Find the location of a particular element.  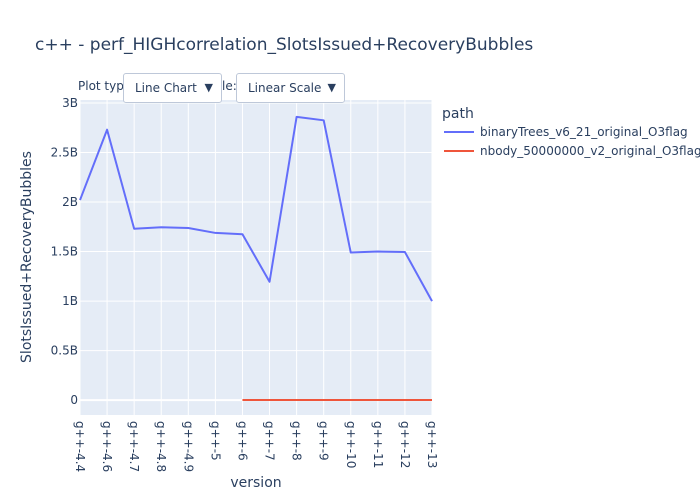

x-tick-label: g++-5 is located at coordinates (215, 441).